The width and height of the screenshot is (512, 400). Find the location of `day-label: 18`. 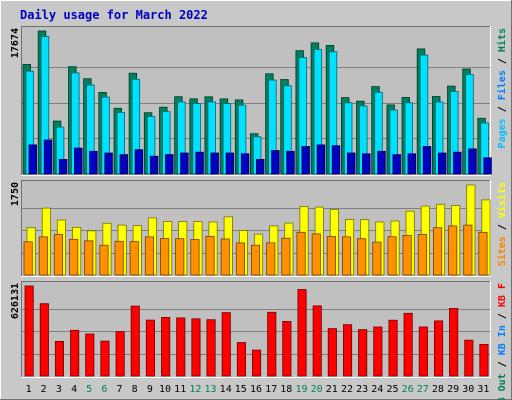

day-label: 18 is located at coordinates (286, 389).